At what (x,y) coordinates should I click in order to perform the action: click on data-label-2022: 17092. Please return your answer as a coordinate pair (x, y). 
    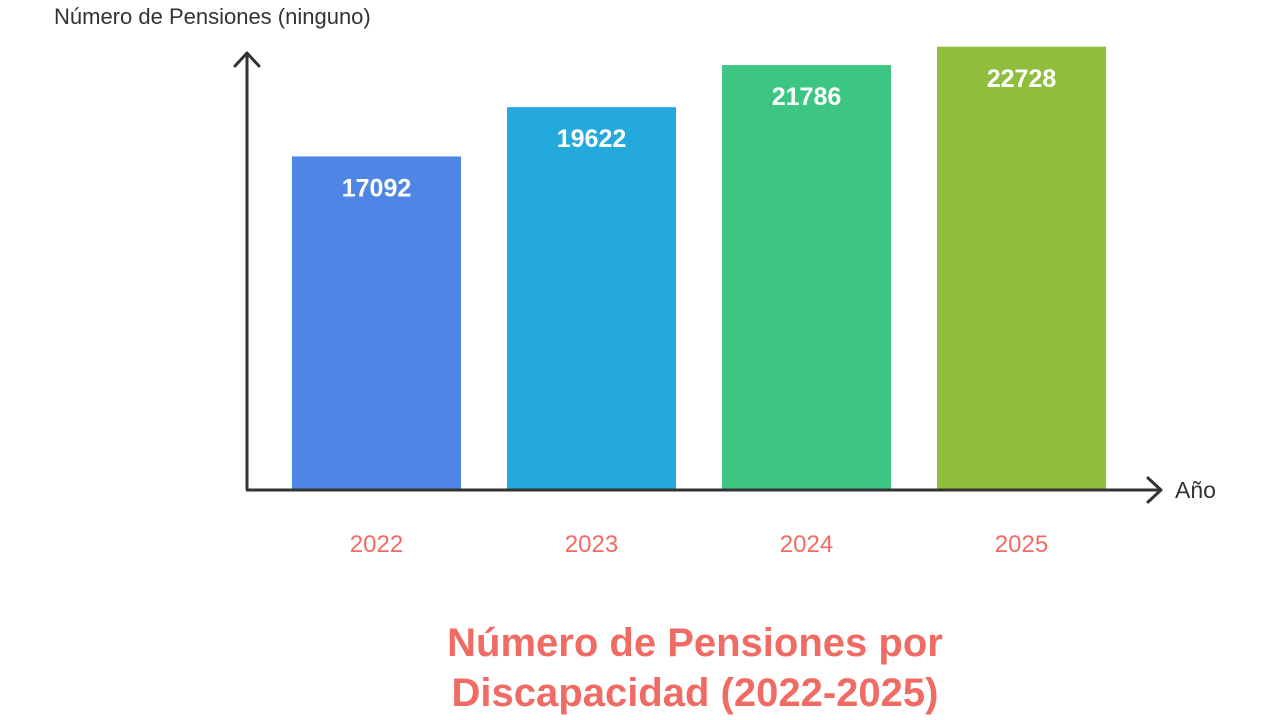
    Looking at the image, I should click on (377, 188).